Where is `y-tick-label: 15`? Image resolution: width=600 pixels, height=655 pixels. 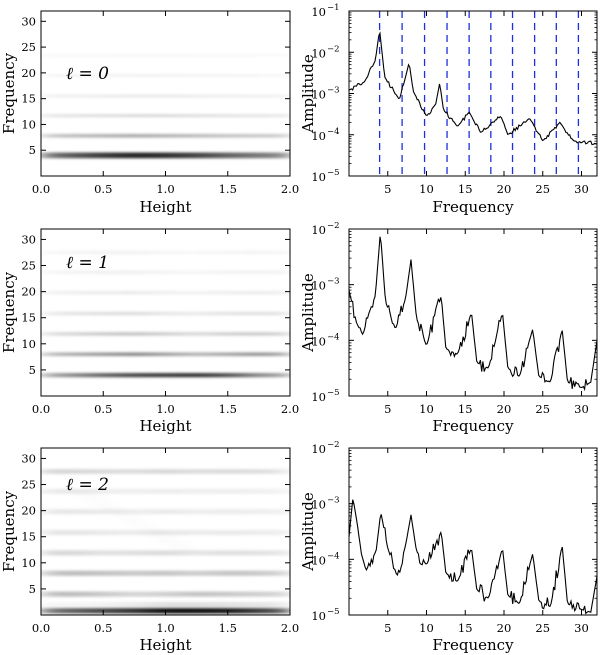
y-tick-label: 15 is located at coordinates (28, 99).